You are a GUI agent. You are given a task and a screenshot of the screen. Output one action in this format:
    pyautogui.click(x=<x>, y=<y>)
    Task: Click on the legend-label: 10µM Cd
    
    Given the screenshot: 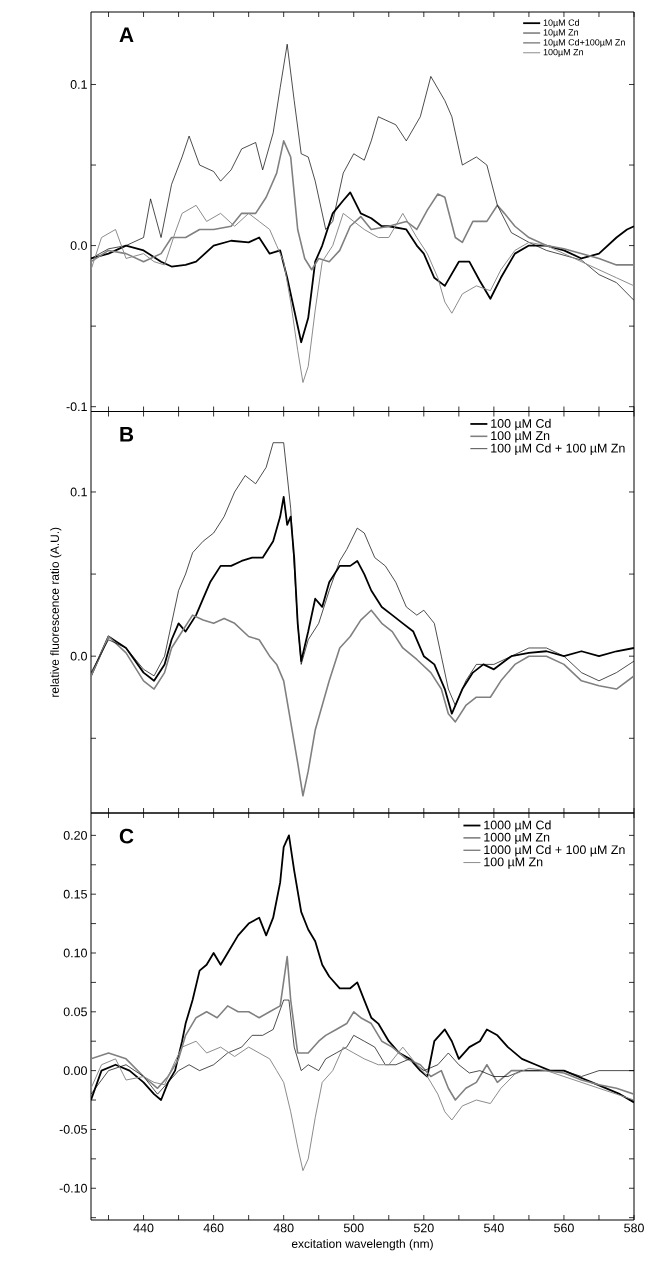 What is the action you would take?
    pyautogui.click(x=561, y=23)
    